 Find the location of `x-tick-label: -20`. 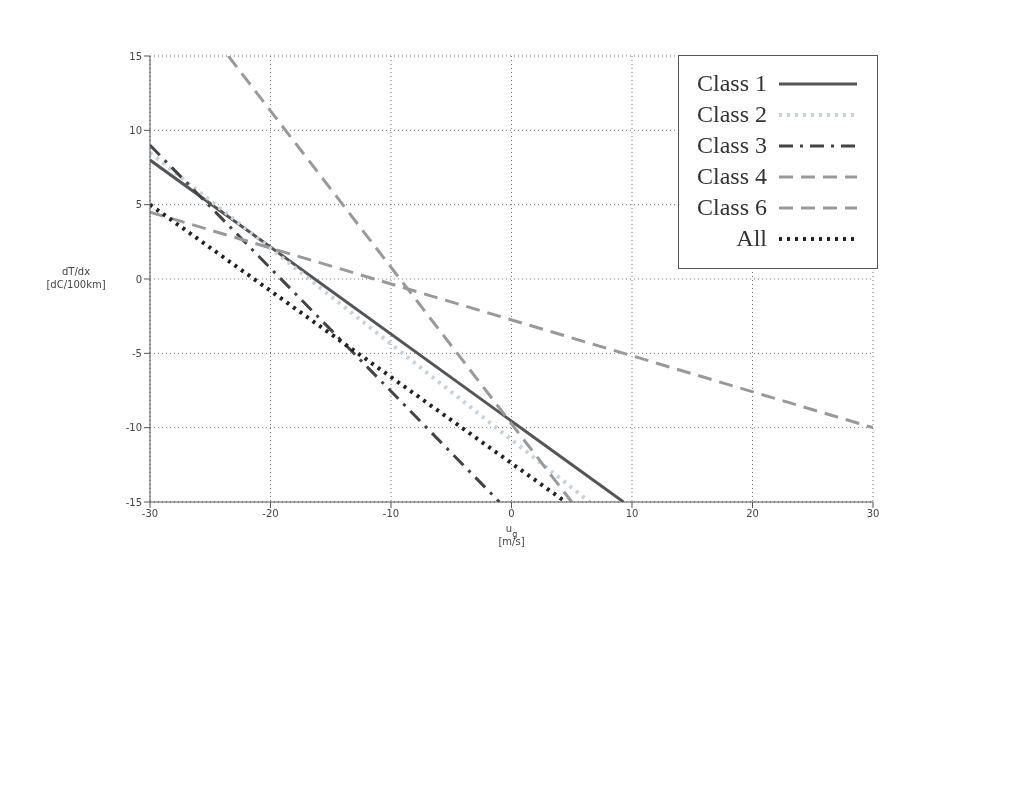

x-tick-label: -20 is located at coordinates (270, 514).